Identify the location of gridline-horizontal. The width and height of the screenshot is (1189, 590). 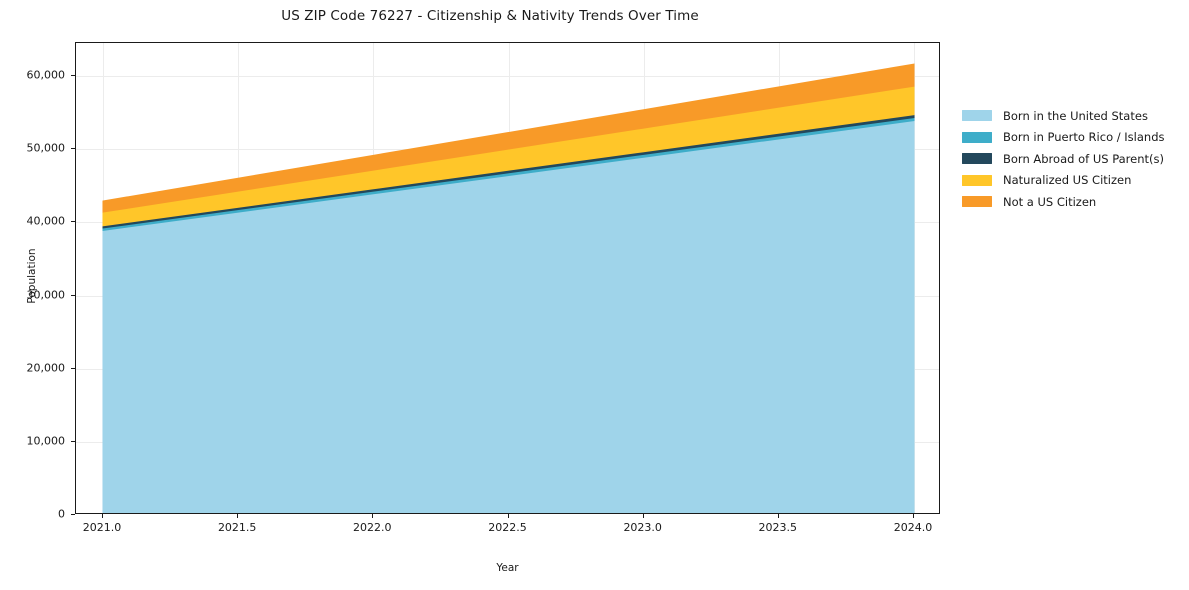
(507, 76).